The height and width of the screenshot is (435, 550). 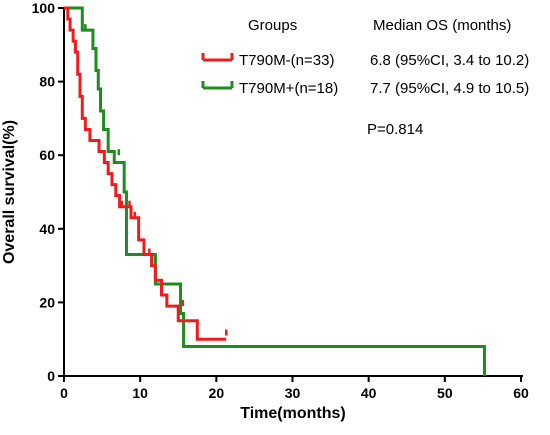 What do you see at coordinates (44, 8) in the screenshot?
I see `y-tick-label: 100` at bounding box center [44, 8].